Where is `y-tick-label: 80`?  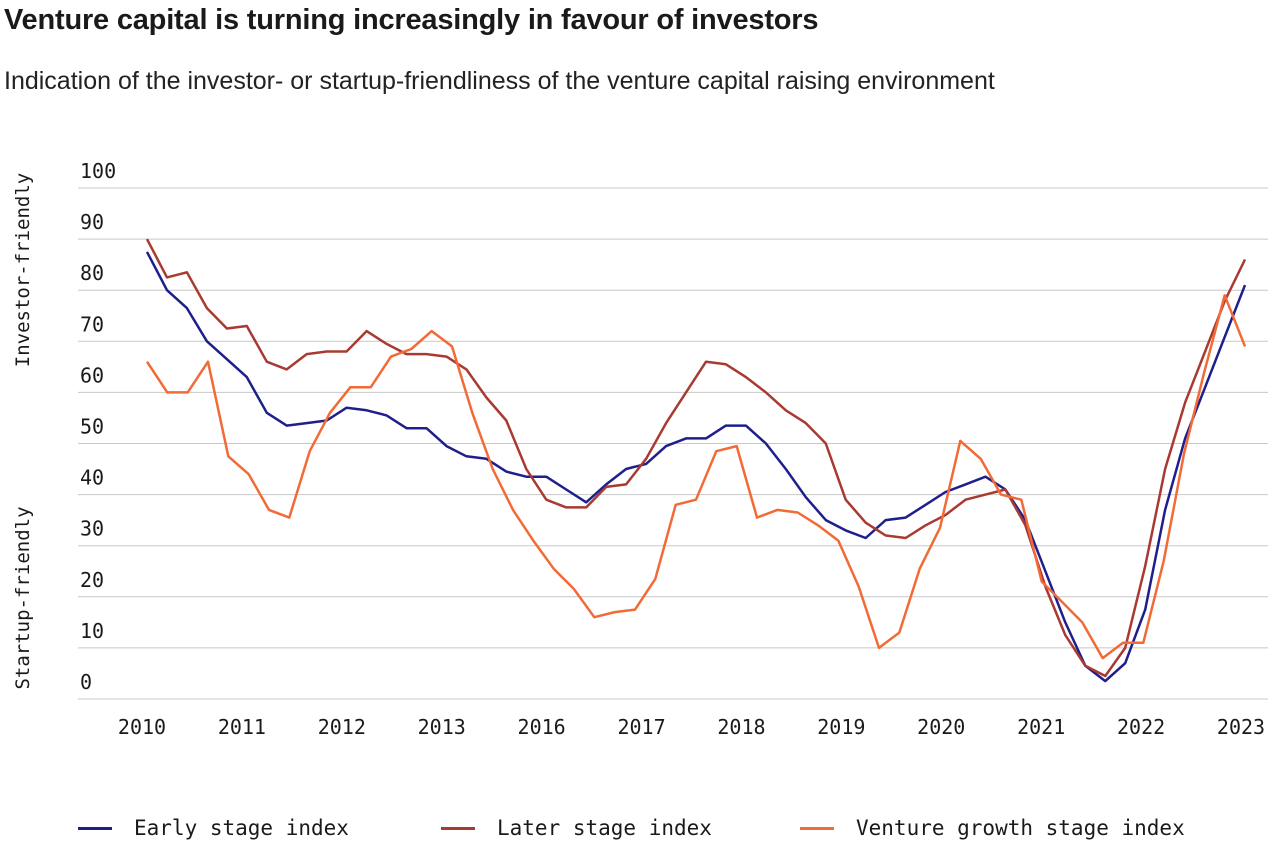 y-tick-label: 80 is located at coordinates (92, 273).